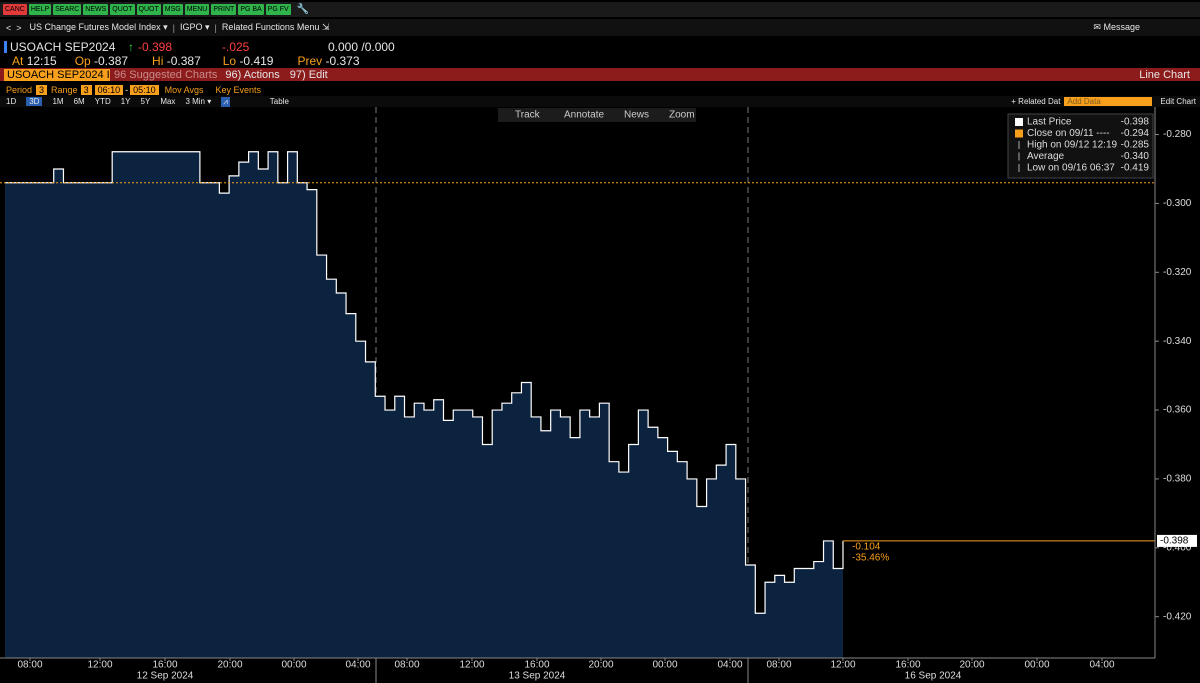 The image size is (1200, 683). What do you see at coordinates (1174, 541) in the screenshot?
I see `last-price-label: -0.398` at bounding box center [1174, 541].